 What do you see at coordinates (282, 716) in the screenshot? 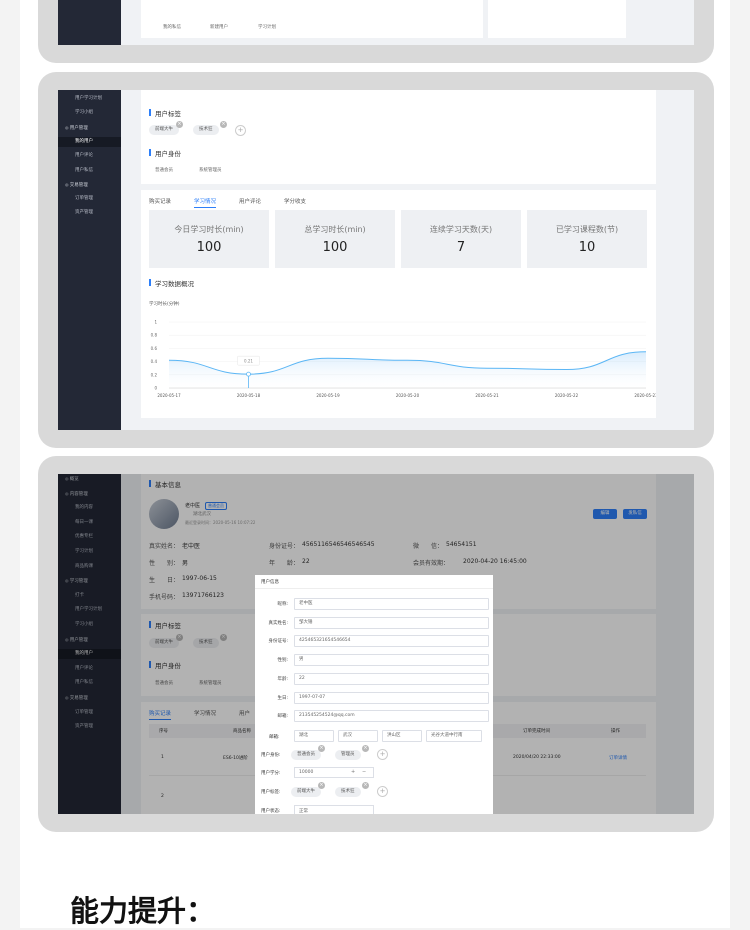
I see `field-label: 邮箱:` at bounding box center [282, 716].